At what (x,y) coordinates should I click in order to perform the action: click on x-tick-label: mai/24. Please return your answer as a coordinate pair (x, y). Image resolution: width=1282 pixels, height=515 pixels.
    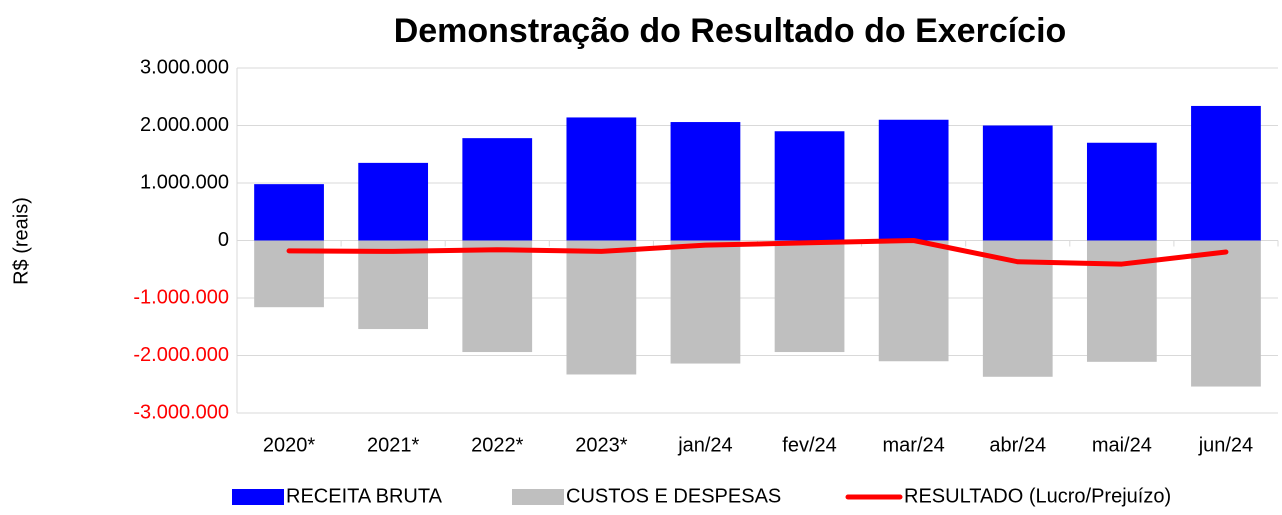
    Looking at the image, I should click on (1122, 445).